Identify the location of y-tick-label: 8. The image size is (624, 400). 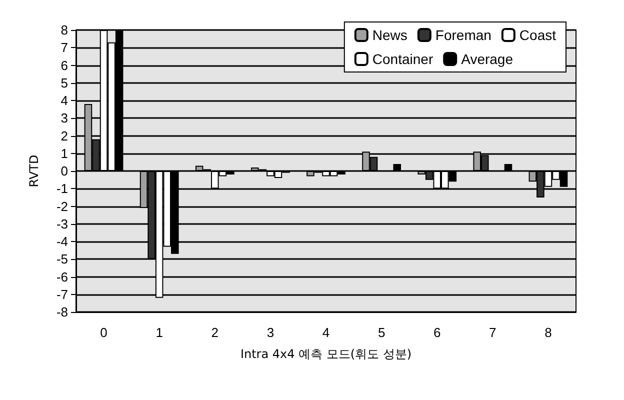
(64, 30).